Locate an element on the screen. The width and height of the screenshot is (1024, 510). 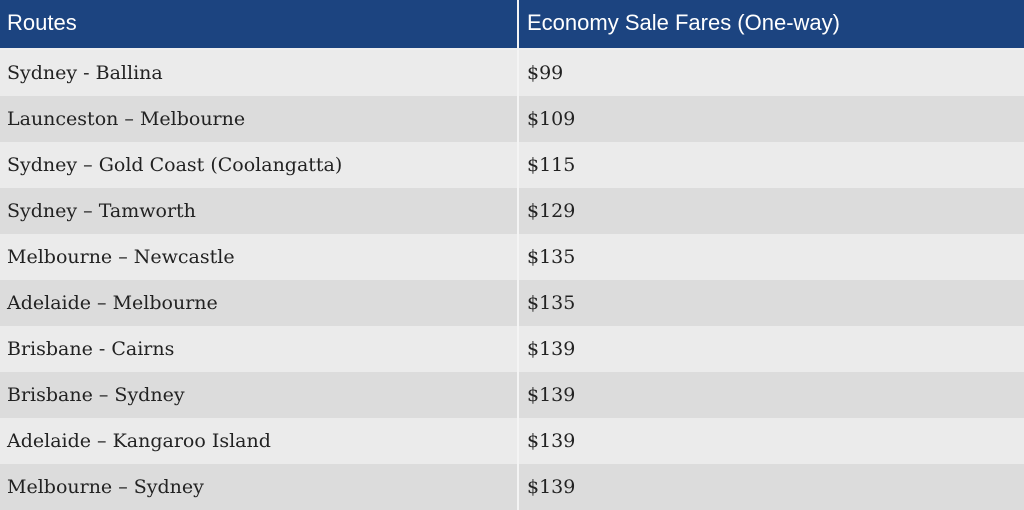
route-cell: Melbourne – Sydney is located at coordinates (105, 487).